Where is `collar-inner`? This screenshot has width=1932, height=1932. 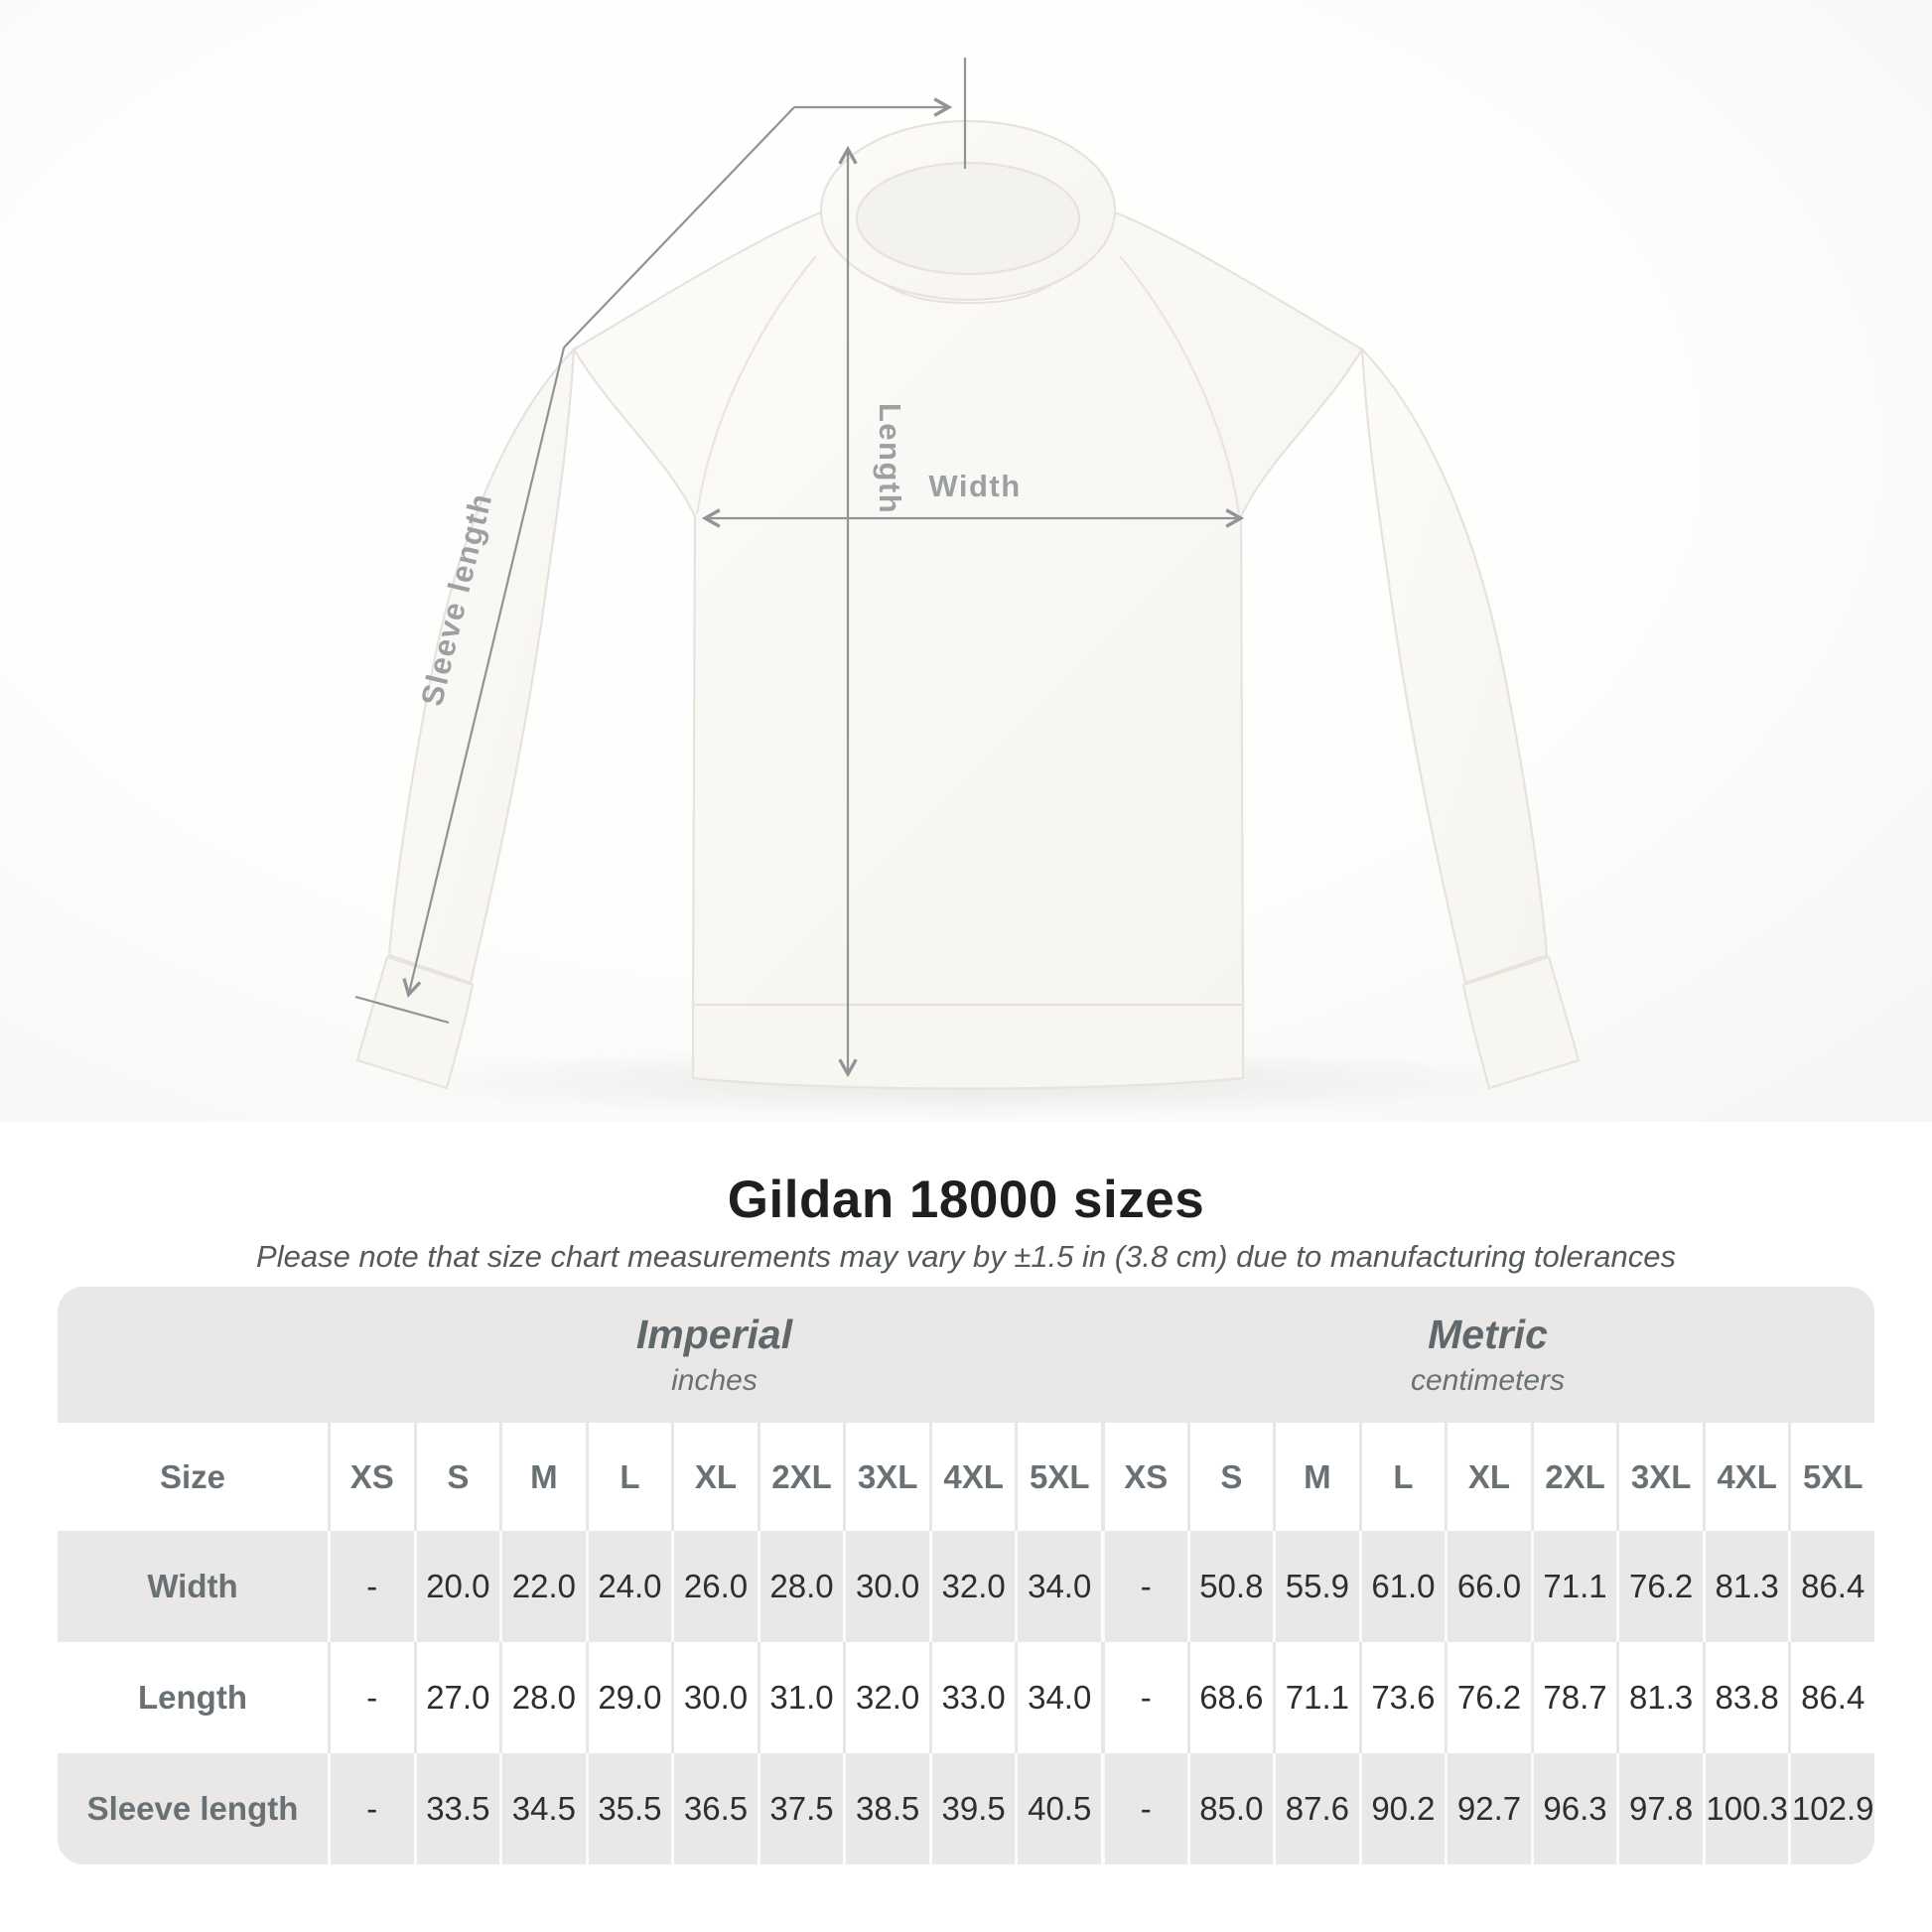 collar-inner is located at coordinates (968, 219).